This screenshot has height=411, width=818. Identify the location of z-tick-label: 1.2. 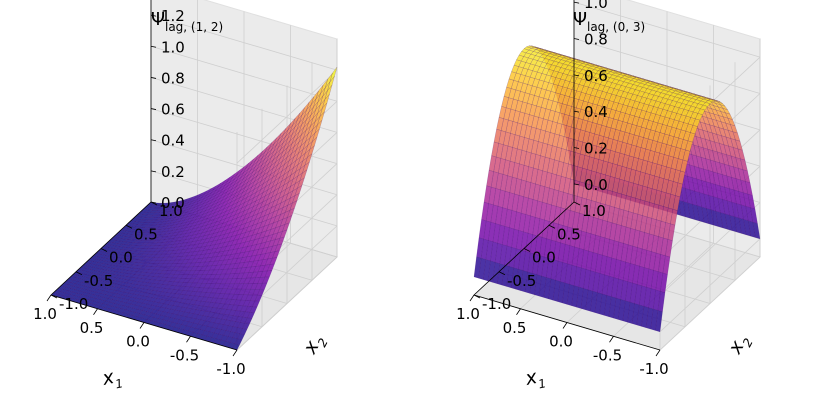
(173, 16).